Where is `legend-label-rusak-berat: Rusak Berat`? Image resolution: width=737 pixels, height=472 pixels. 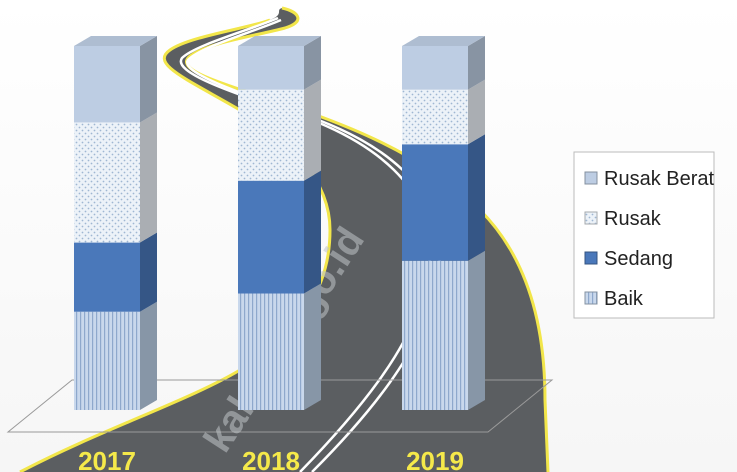
legend-label-rusak-berat: Rusak Berat is located at coordinates (659, 179).